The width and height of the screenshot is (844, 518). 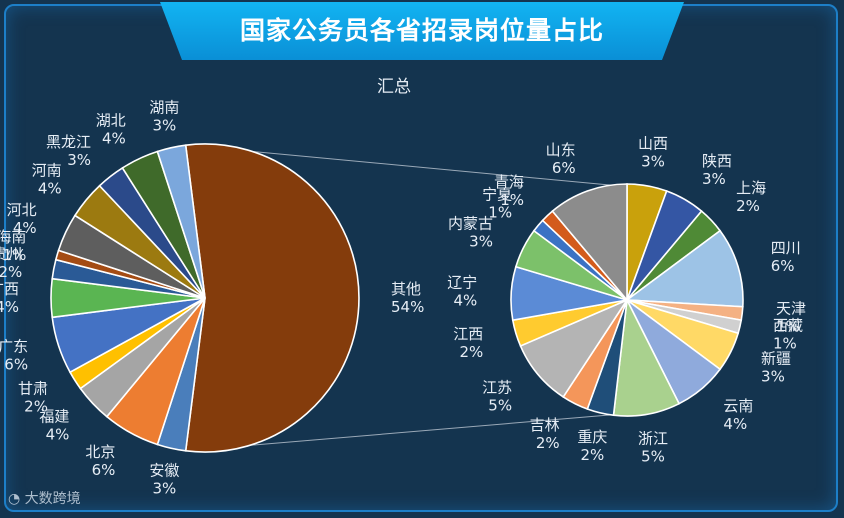 I want to click on main-label-4: 甘肃 2%, so click(x=33, y=398).